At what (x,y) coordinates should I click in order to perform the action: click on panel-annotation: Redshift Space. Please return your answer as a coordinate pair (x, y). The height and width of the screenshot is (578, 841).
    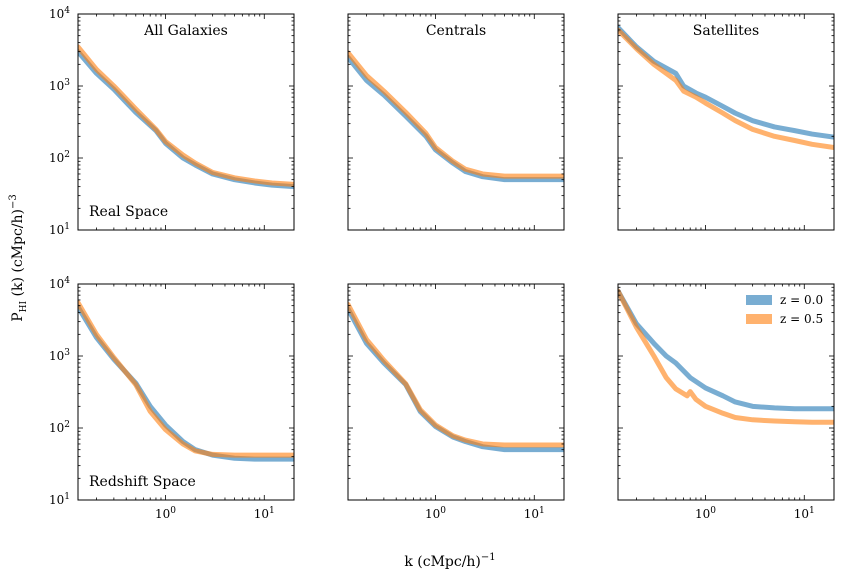
    Looking at the image, I should click on (142, 482).